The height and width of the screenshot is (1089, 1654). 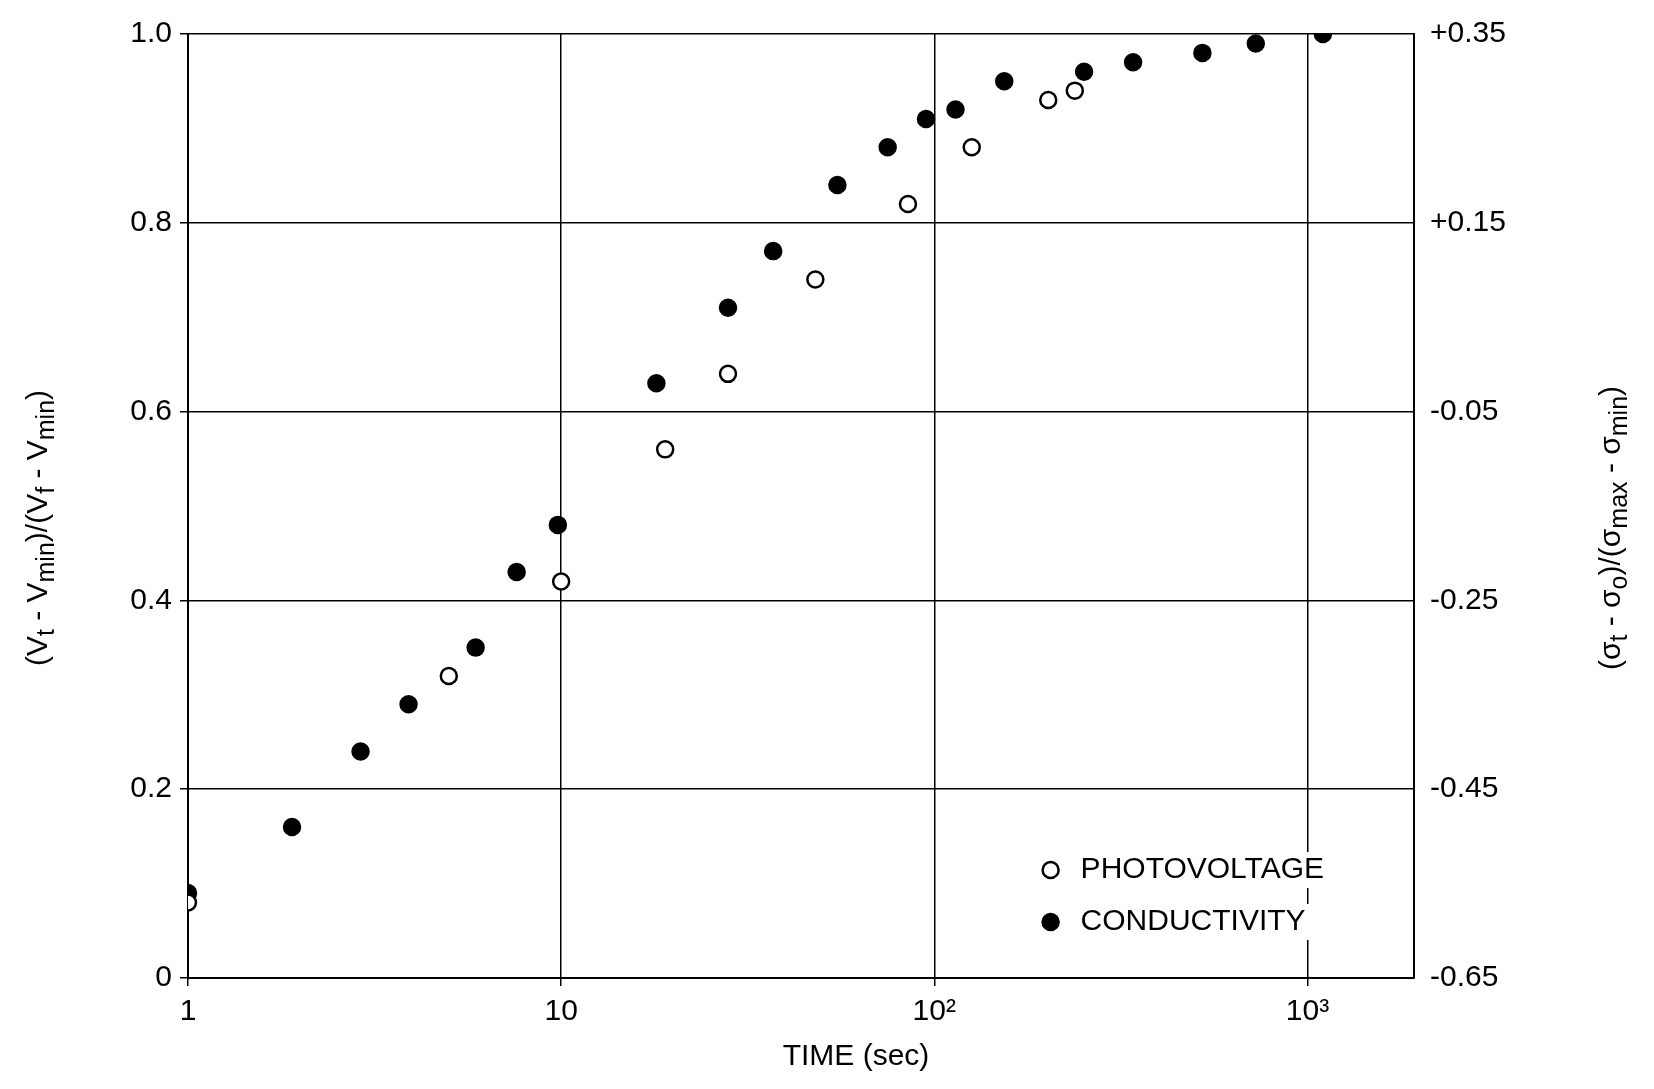 What do you see at coordinates (856, 1055) in the screenshot?
I see `x-axis-title: TIME (sec)` at bounding box center [856, 1055].